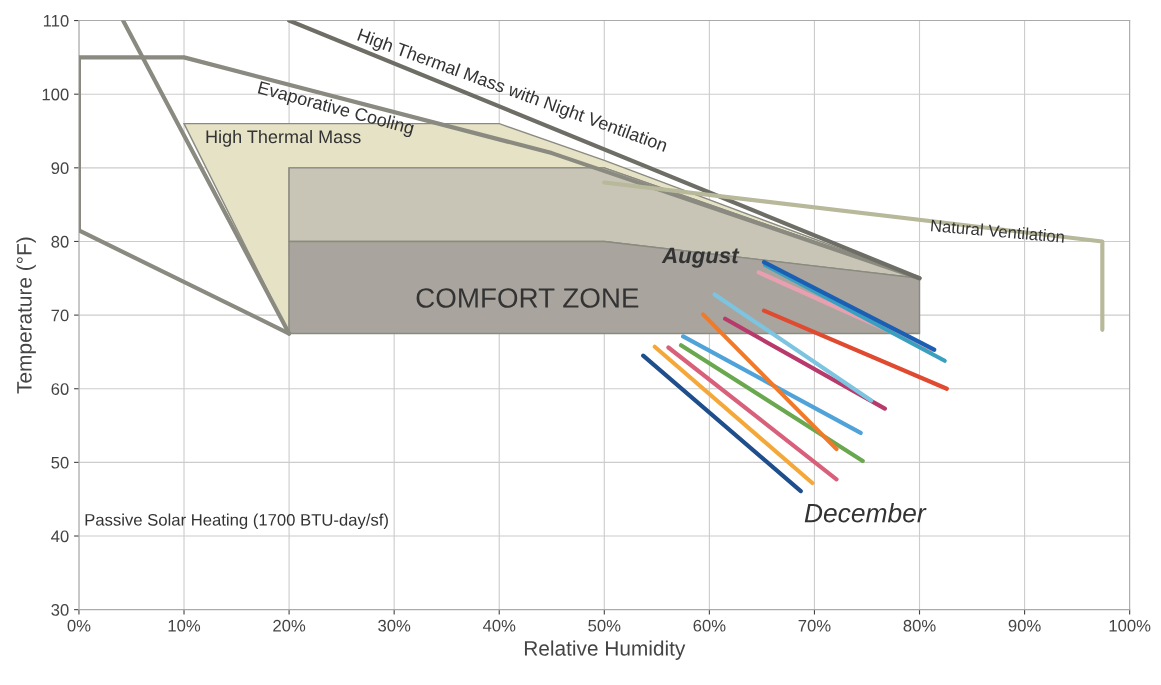 The height and width of the screenshot is (685, 1161). I want to click on y-tick-label: 80, so click(60, 241).